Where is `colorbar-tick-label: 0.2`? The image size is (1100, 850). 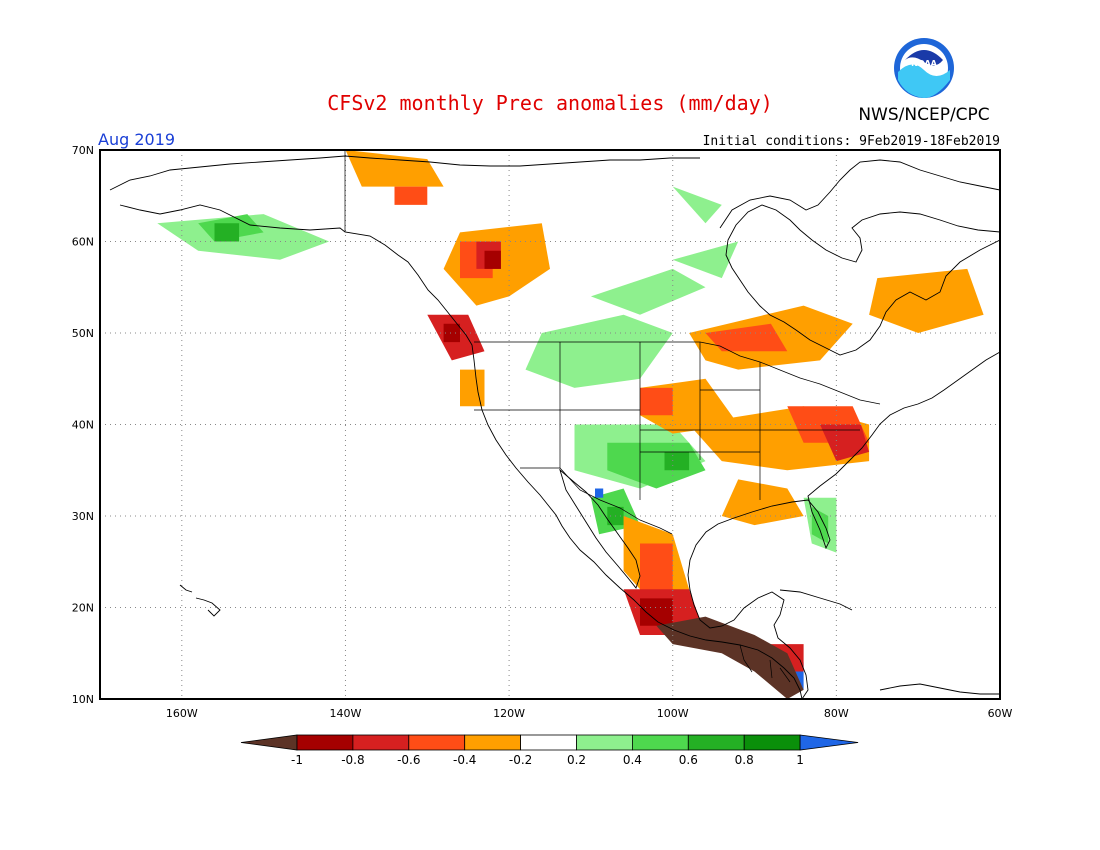
colorbar-tick-label: 0.2 is located at coordinates (576, 760).